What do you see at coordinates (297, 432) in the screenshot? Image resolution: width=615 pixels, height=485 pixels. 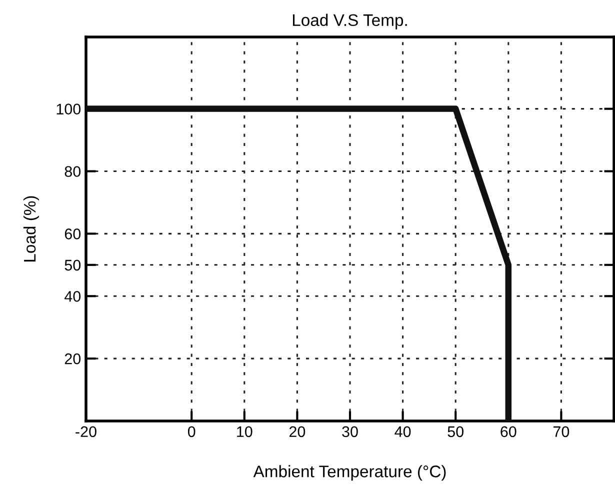 I see `x-tick-label: 20` at bounding box center [297, 432].